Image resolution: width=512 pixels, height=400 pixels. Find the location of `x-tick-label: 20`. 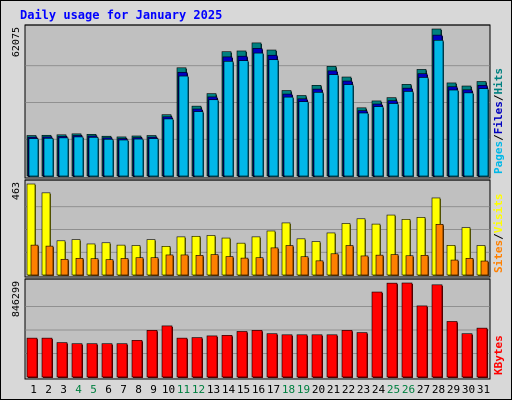

x-tick-label: 20 is located at coordinates (318, 389).